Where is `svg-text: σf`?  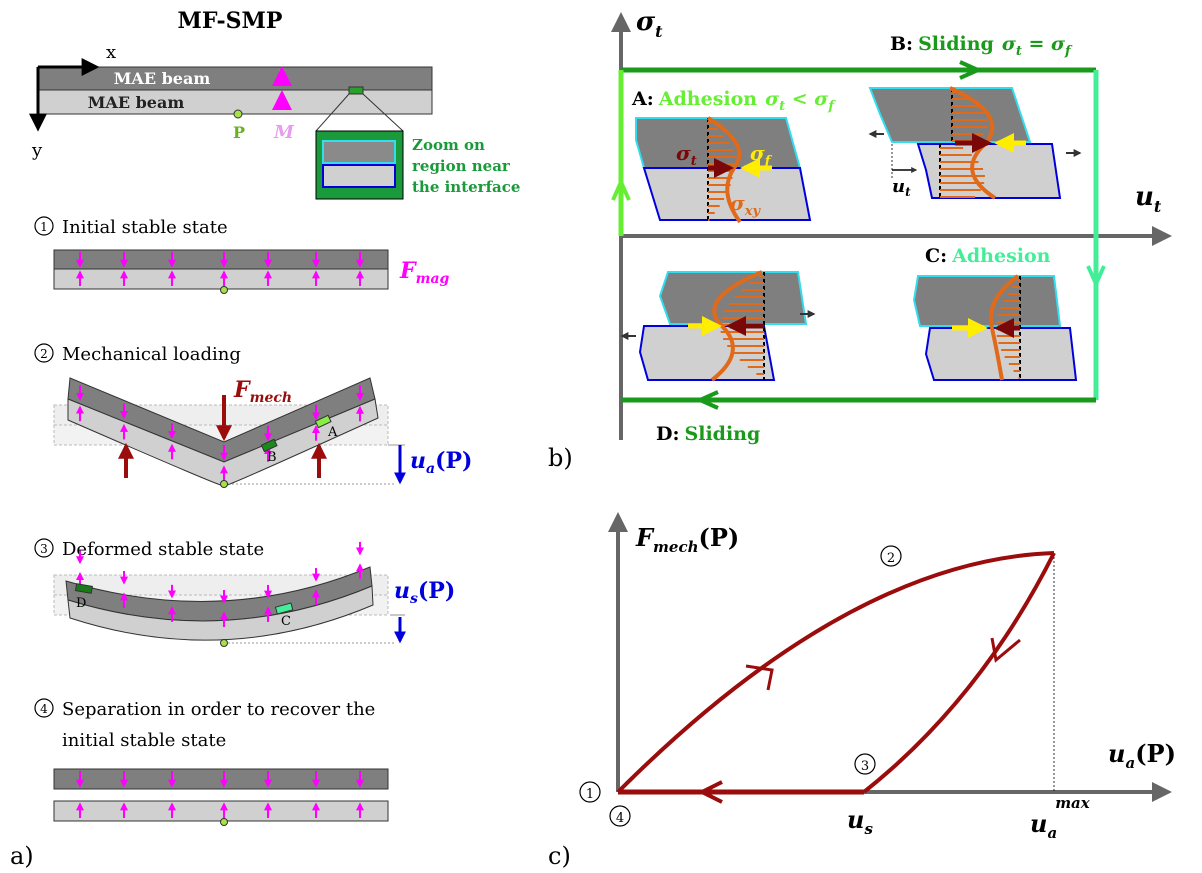
svg-text: σf is located at coordinates (761, 155).